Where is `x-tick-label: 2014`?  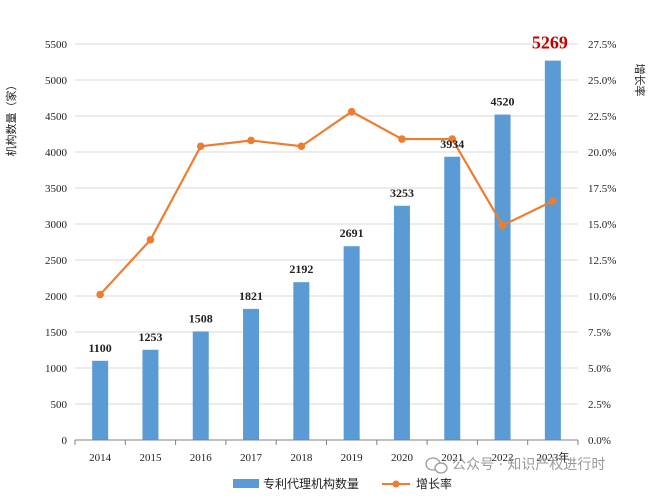 x-tick-label: 2014 is located at coordinates (100, 458).